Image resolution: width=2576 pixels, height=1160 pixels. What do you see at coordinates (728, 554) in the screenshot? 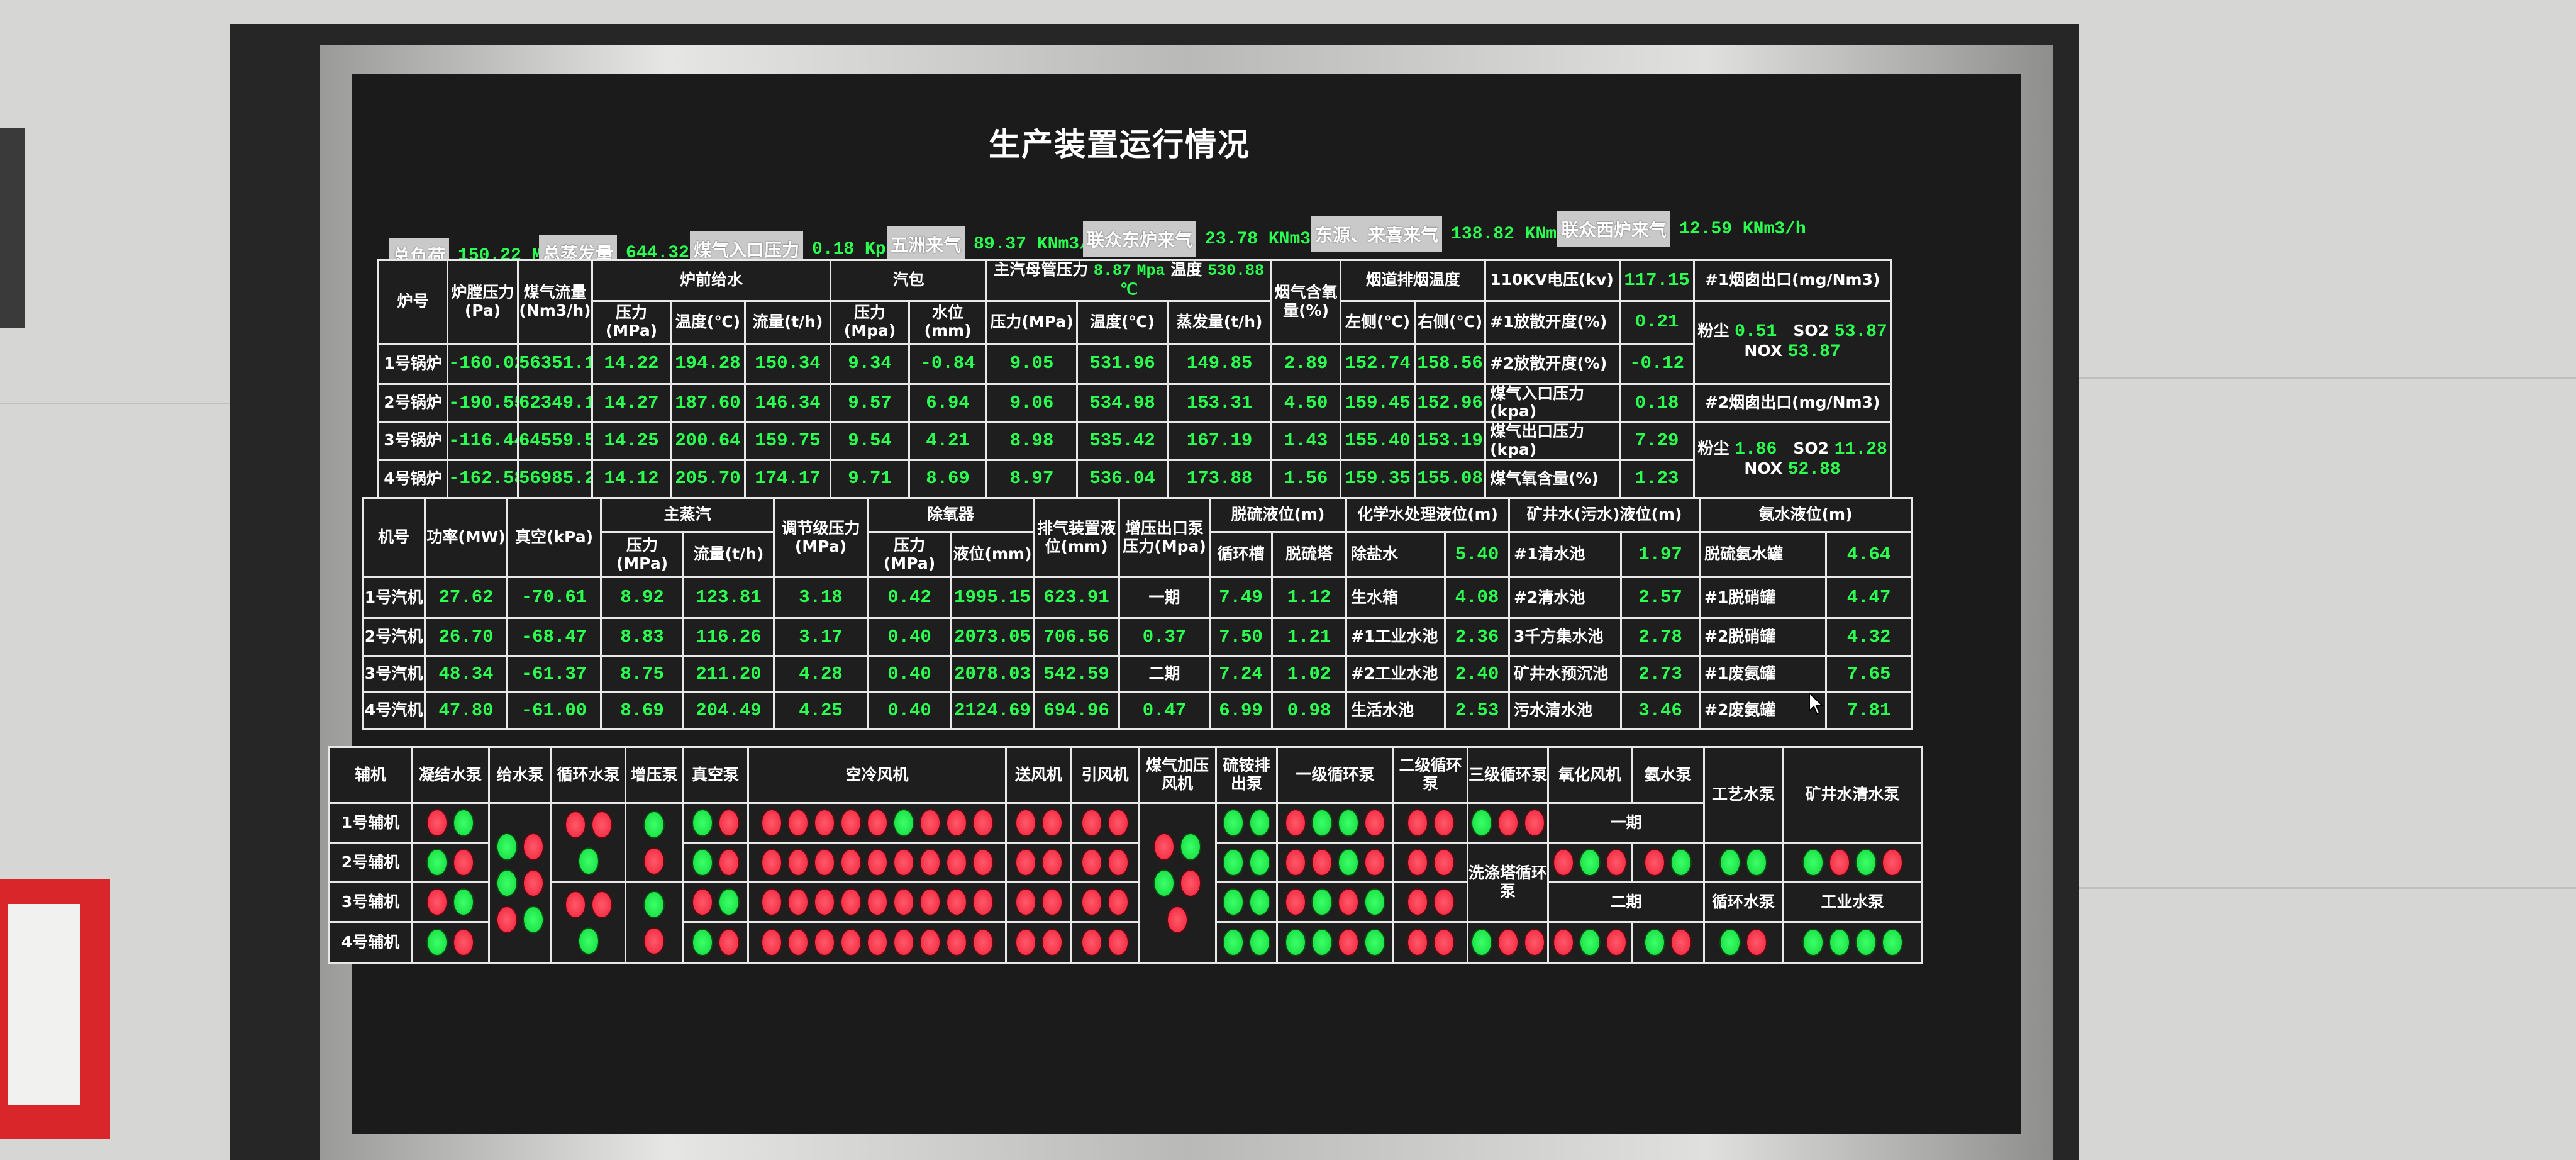
I see `subheader: 流量(t/h)` at bounding box center [728, 554].